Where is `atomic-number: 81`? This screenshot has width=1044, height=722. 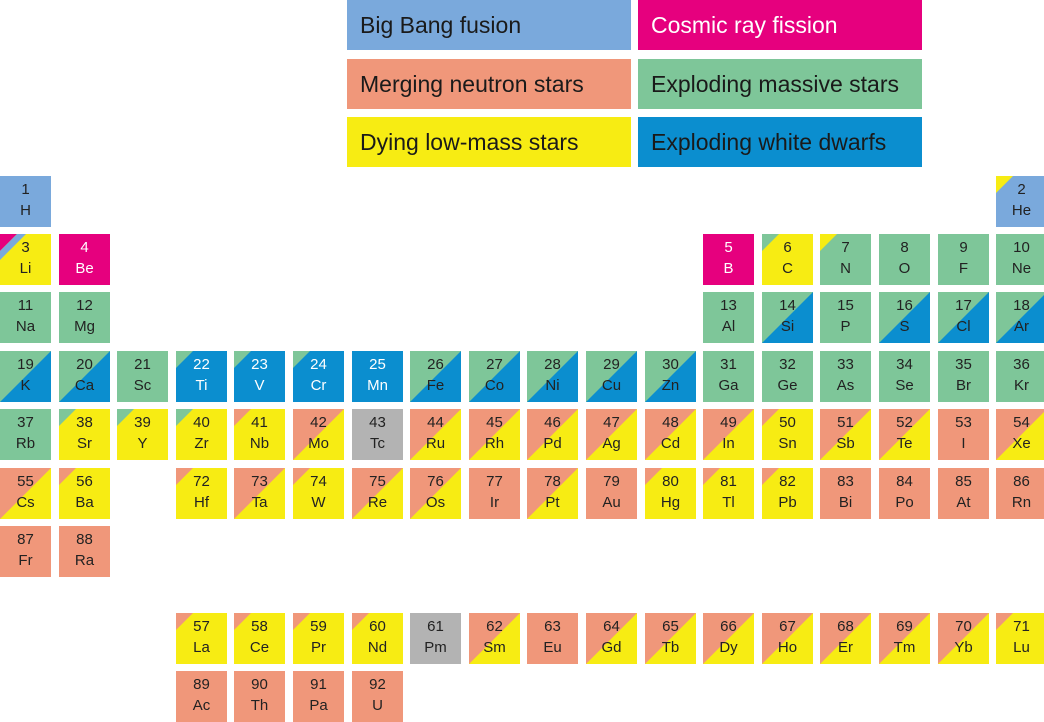 atomic-number: 81 is located at coordinates (728, 481).